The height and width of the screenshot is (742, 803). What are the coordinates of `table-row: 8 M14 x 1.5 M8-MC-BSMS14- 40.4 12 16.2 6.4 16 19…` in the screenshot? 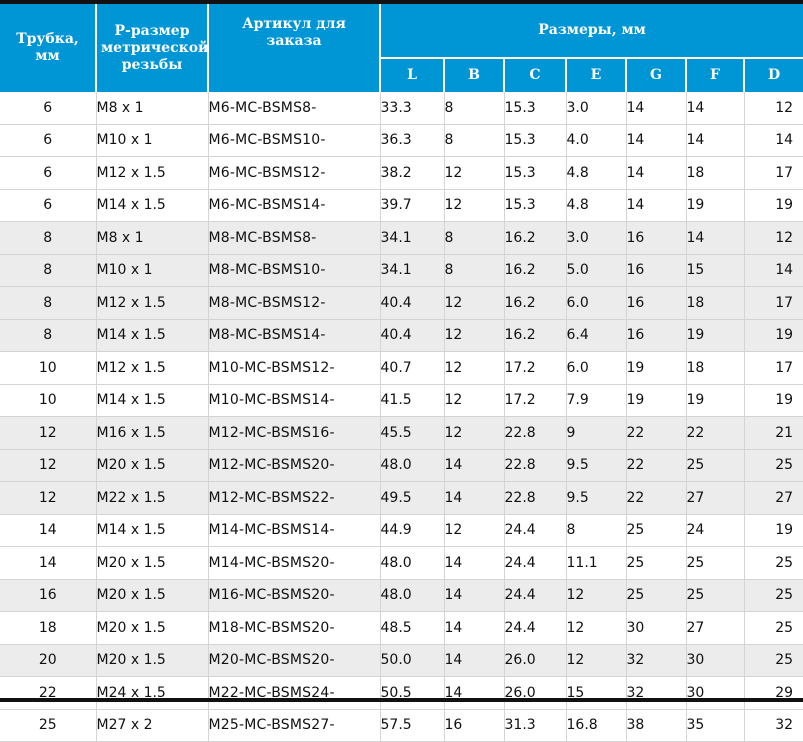 It's located at (401, 335).